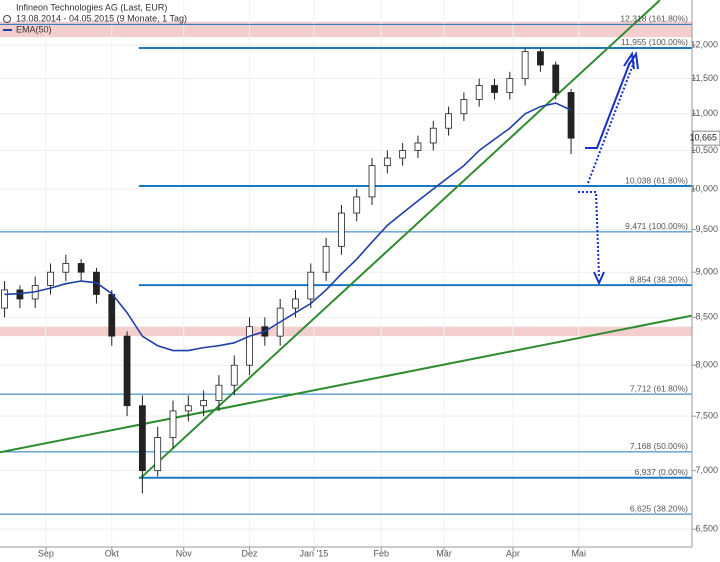  Describe the element at coordinates (704, 113) in the screenshot. I see `y-tick-label: 11,000` at that location.